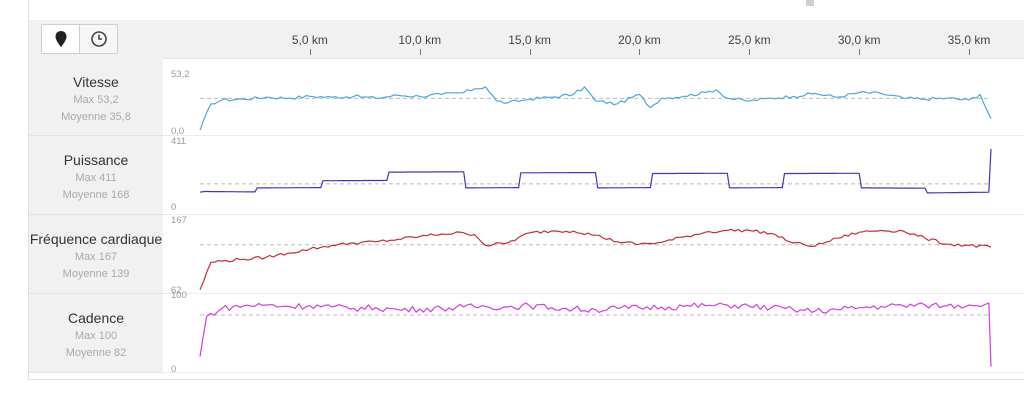  Describe the element at coordinates (96, 239) in the screenshot. I see `metric-name: Fréquence cardiaque` at that location.